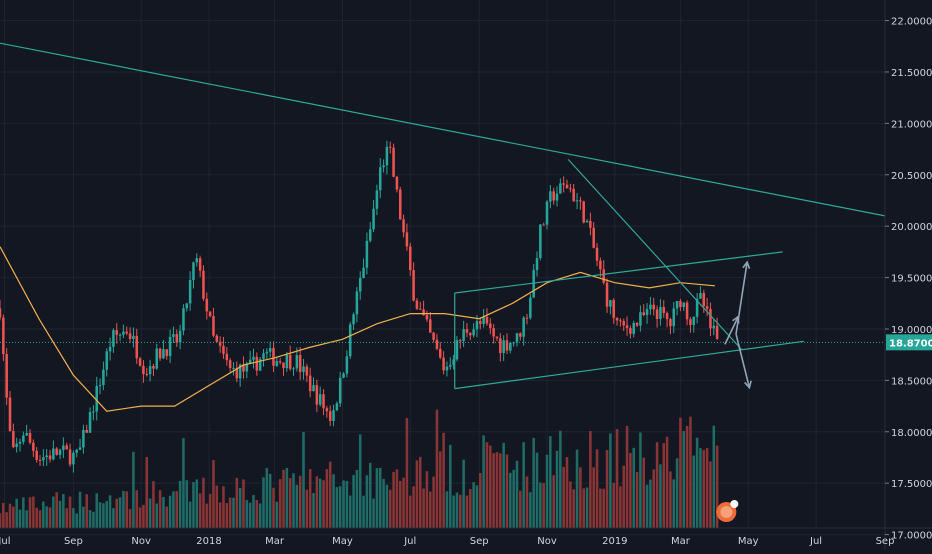 The width and height of the screenshot is (932, 554). I want to click on price-tick-label: 22.00000, so click(911, 22).